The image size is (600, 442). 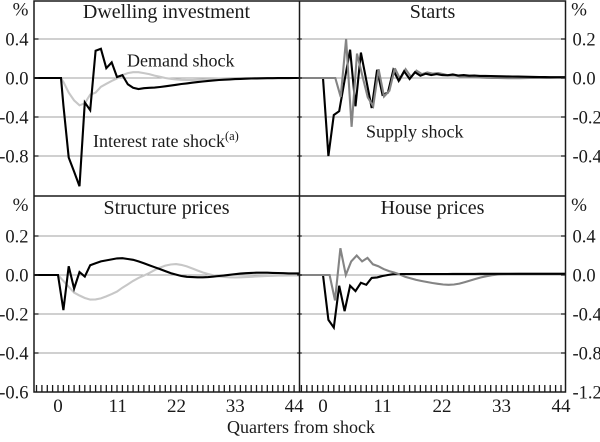 I want to click on svg-text: House prices, so click(x=433, y=208).